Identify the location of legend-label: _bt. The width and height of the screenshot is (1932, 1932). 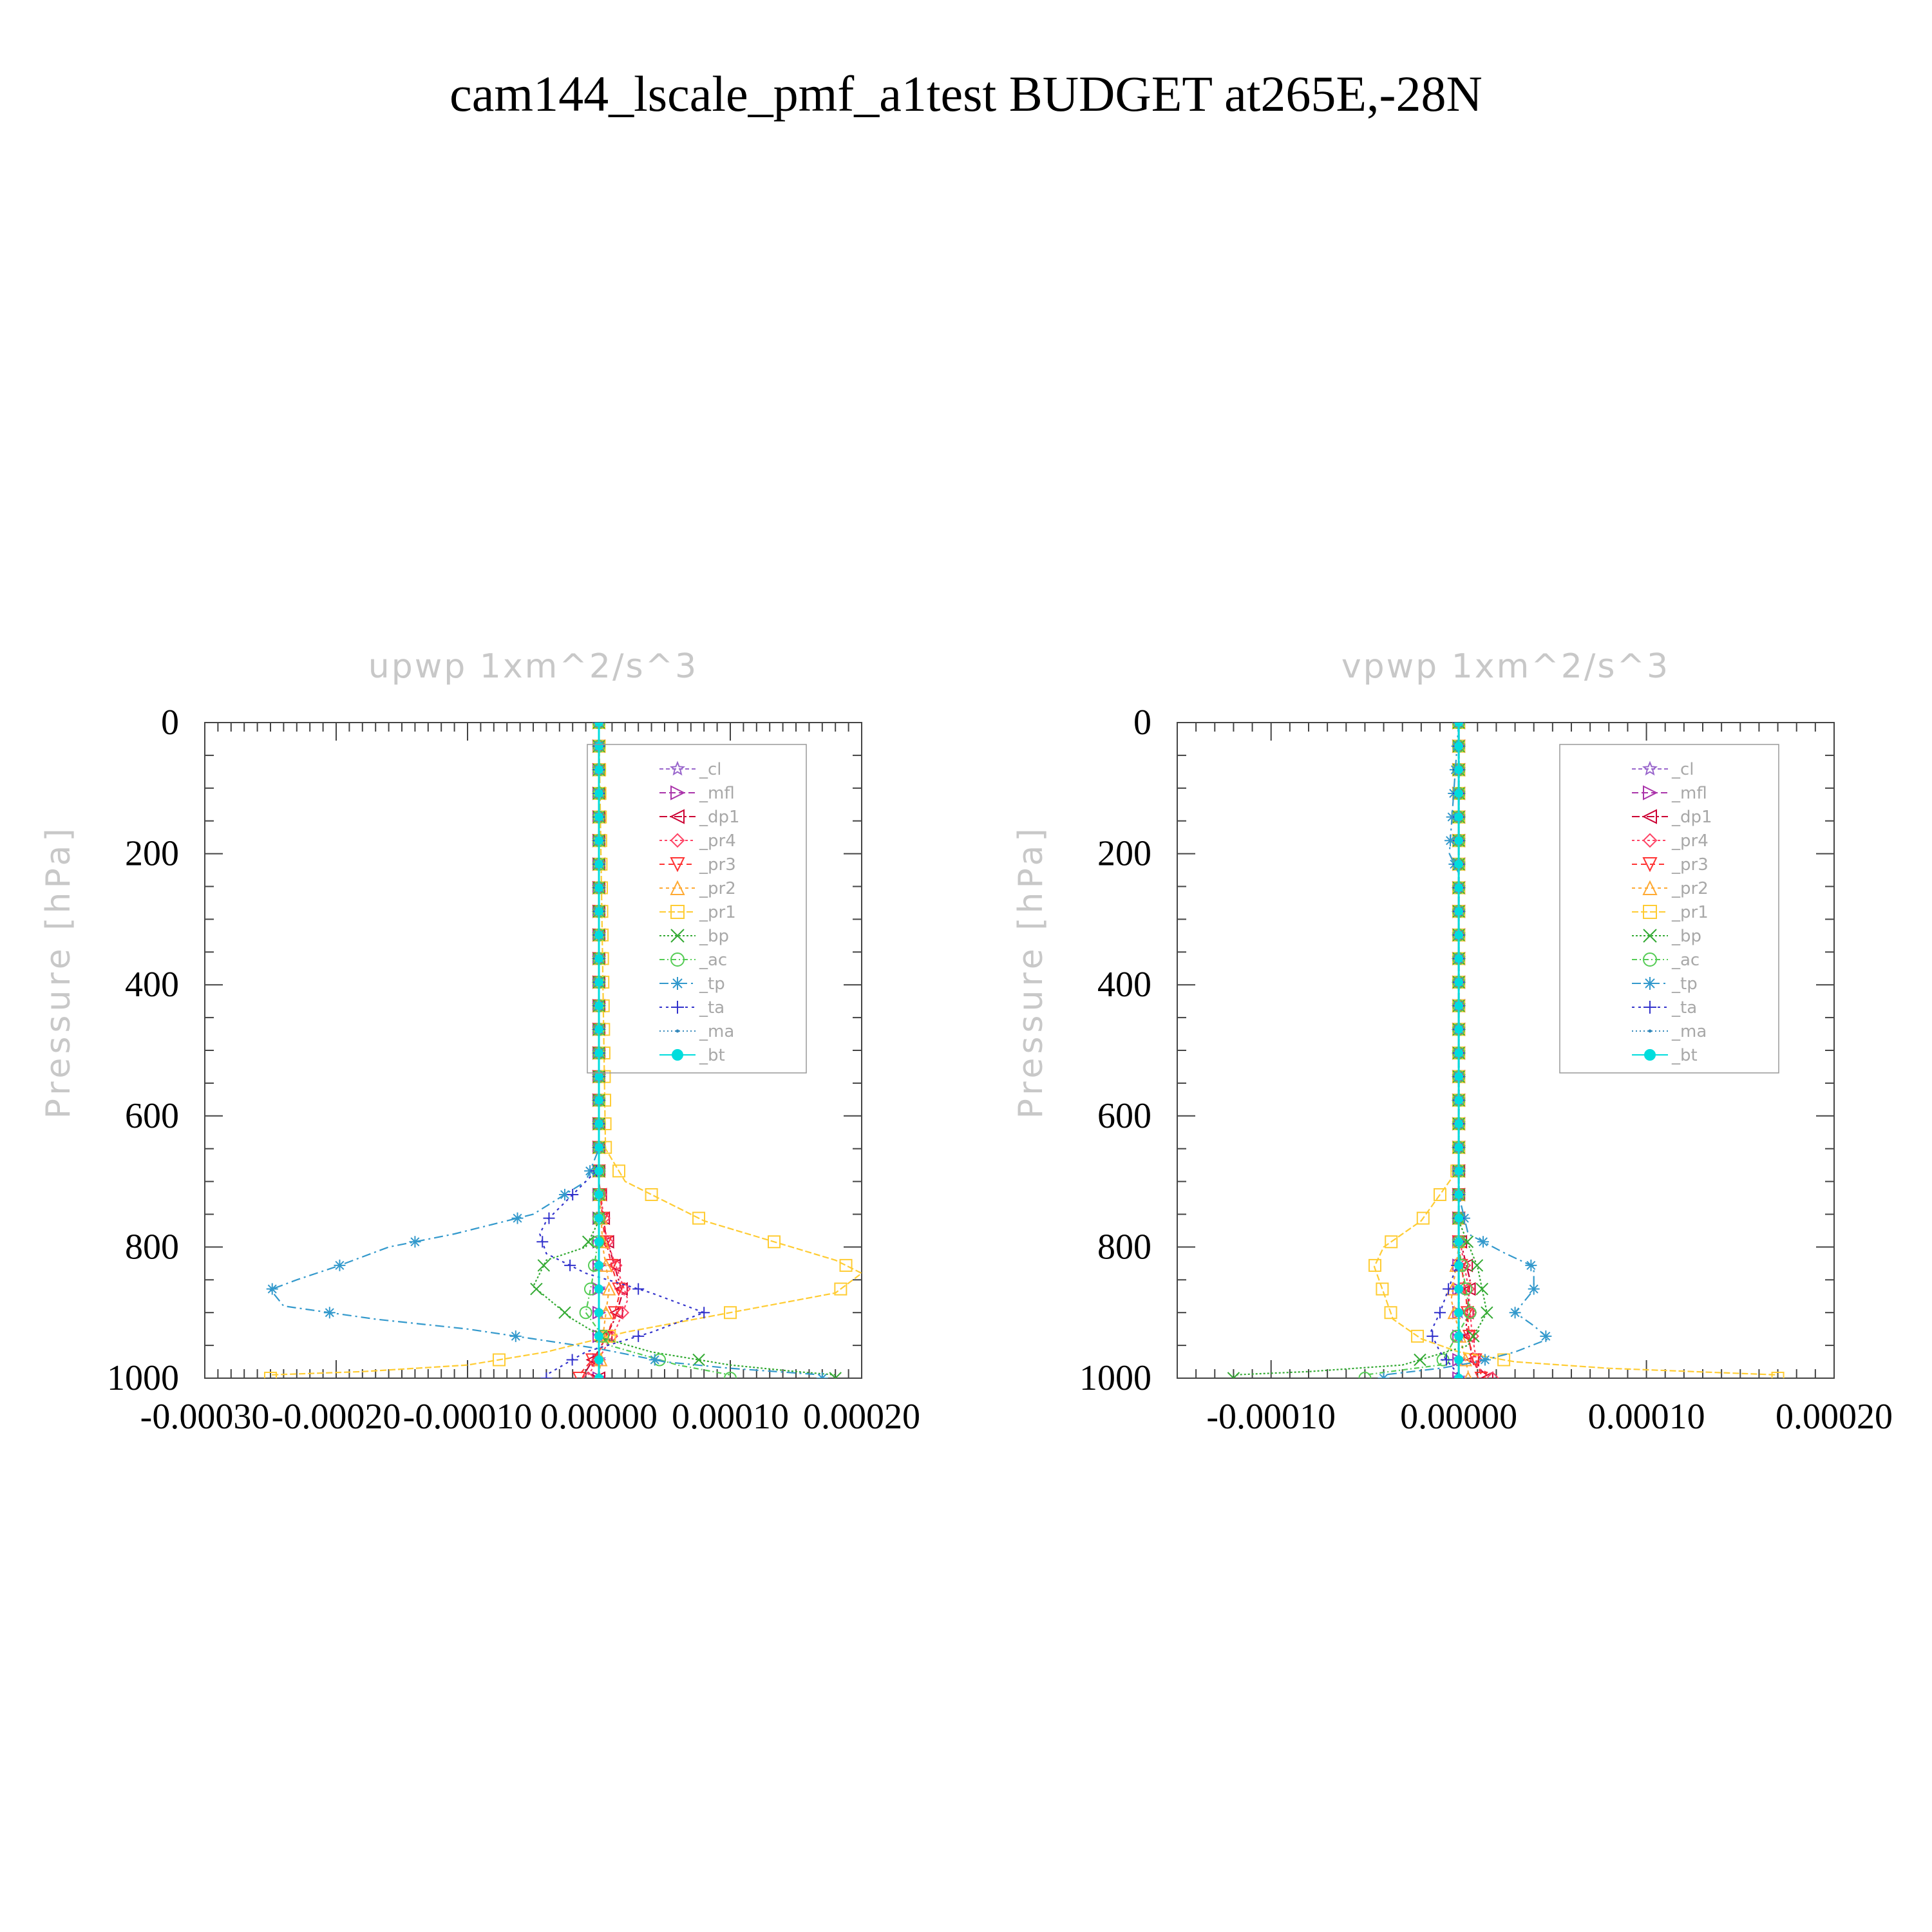
(1684, 1055).